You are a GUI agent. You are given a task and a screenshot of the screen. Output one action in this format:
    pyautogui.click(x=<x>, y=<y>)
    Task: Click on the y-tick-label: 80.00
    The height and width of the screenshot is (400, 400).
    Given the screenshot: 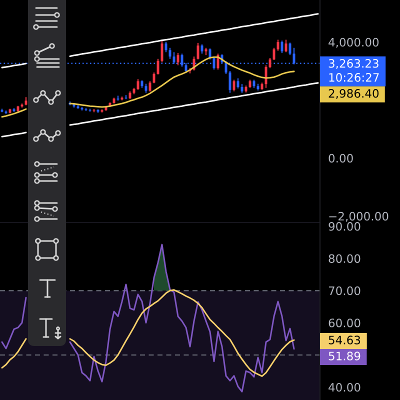 What is the action you would take?
    pyautogui.click(x=344, y=258)
    